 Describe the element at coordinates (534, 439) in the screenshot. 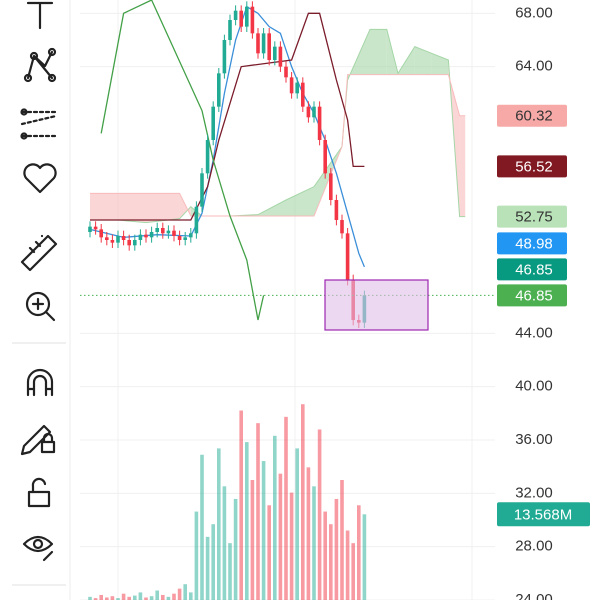

I see `y-tick-label: 36.00` at that location.